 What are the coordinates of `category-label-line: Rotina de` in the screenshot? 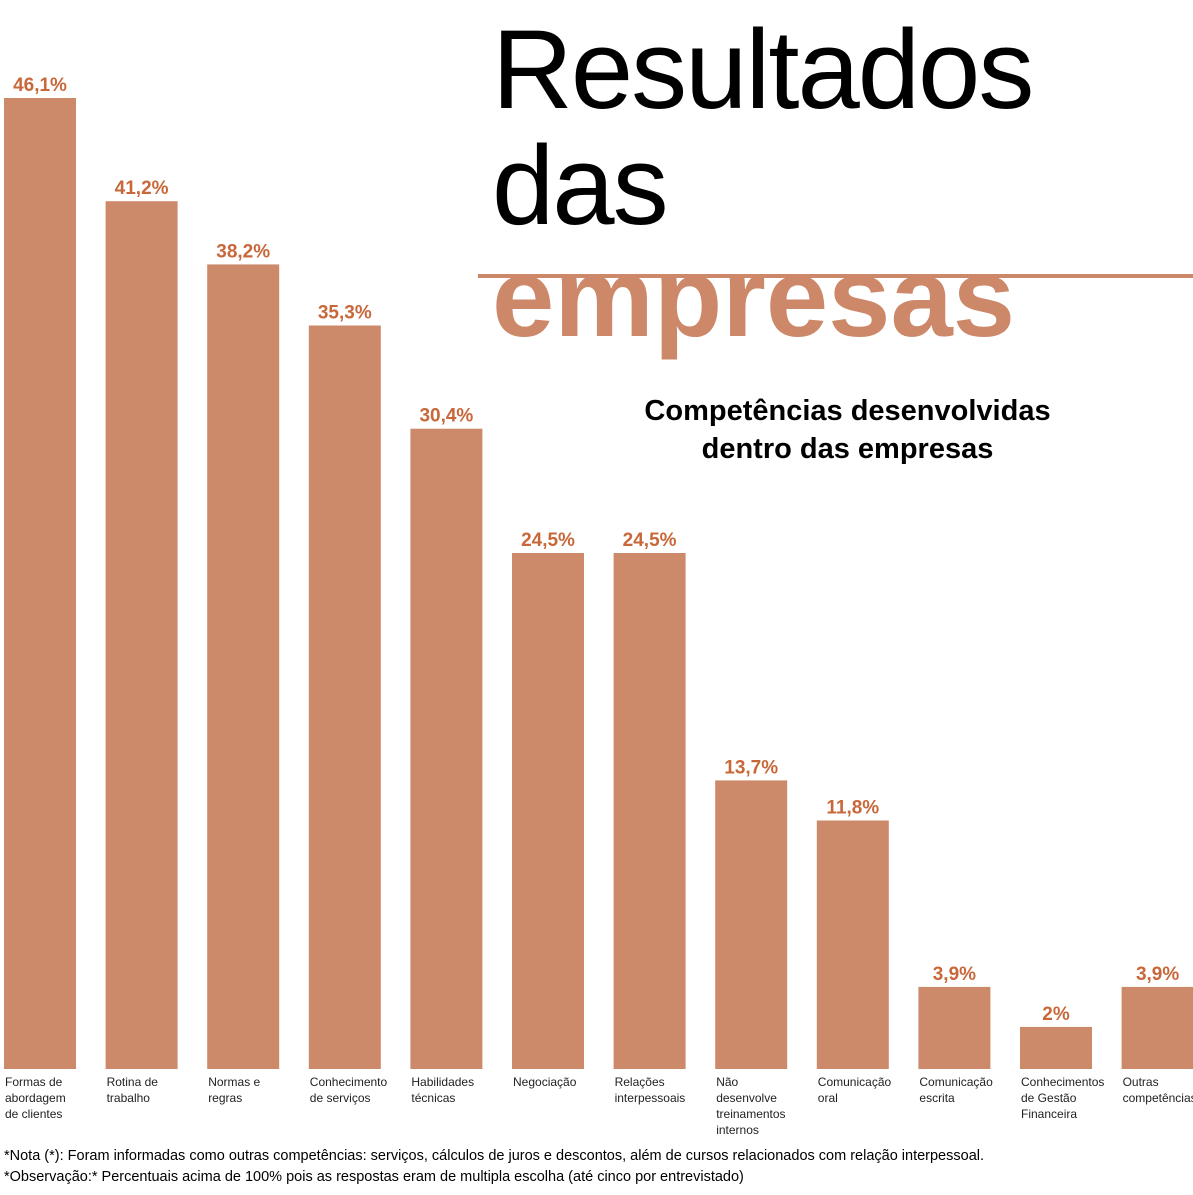 It's located at (133, 1082).